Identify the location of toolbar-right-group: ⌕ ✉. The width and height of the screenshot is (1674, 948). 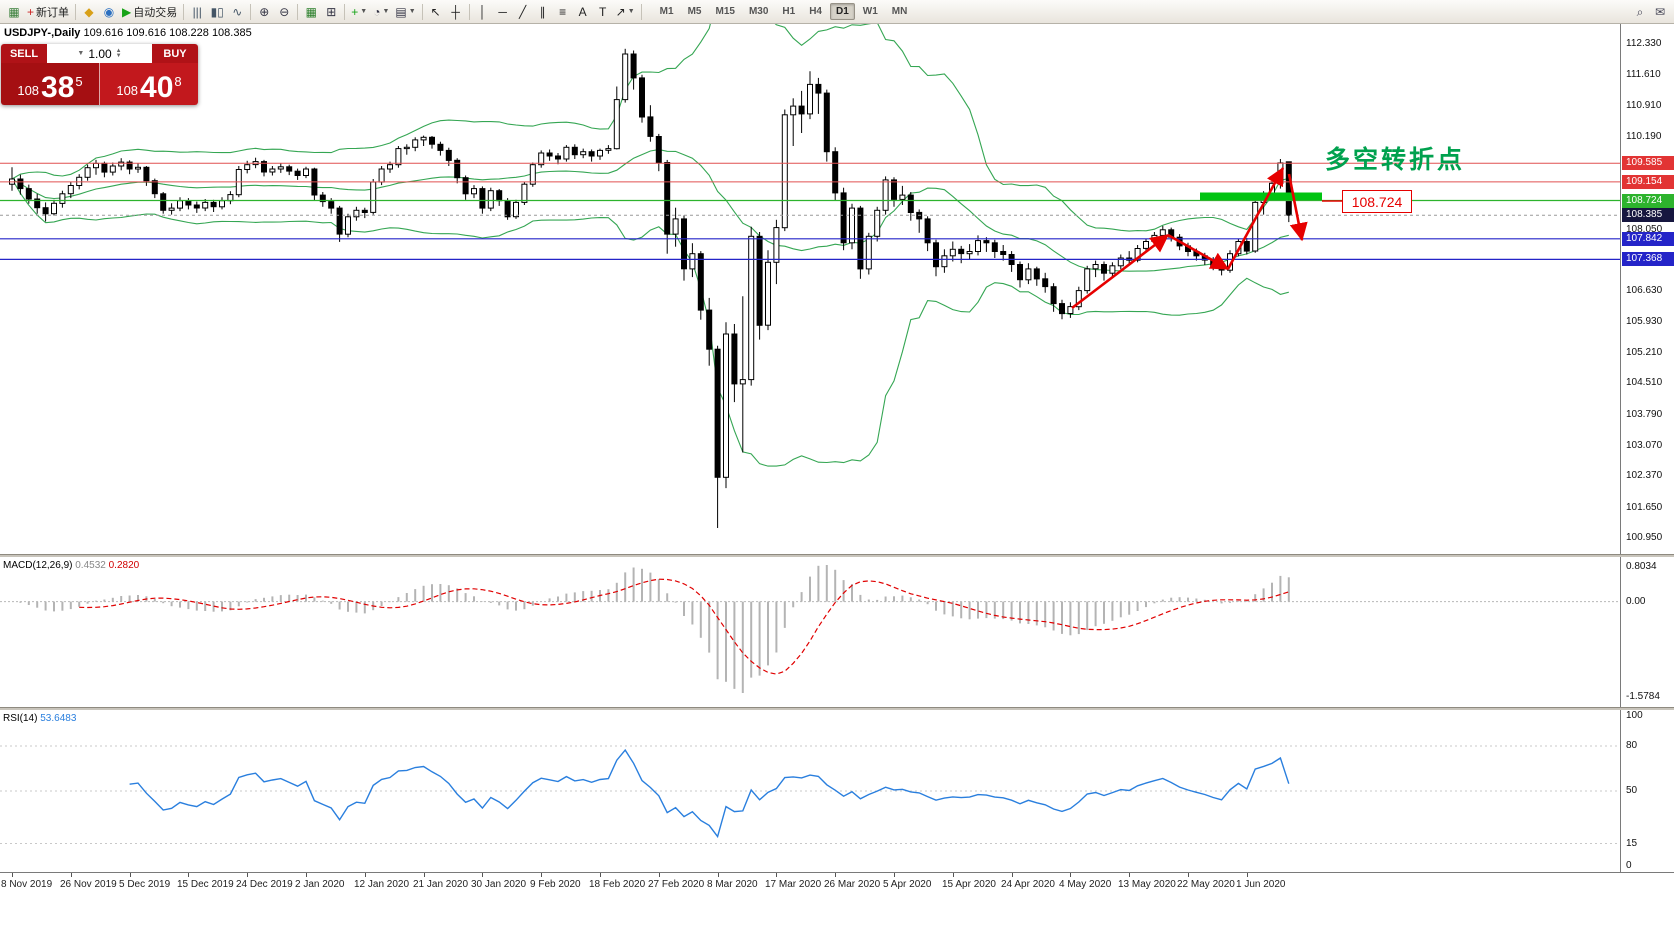
(1650, 12).